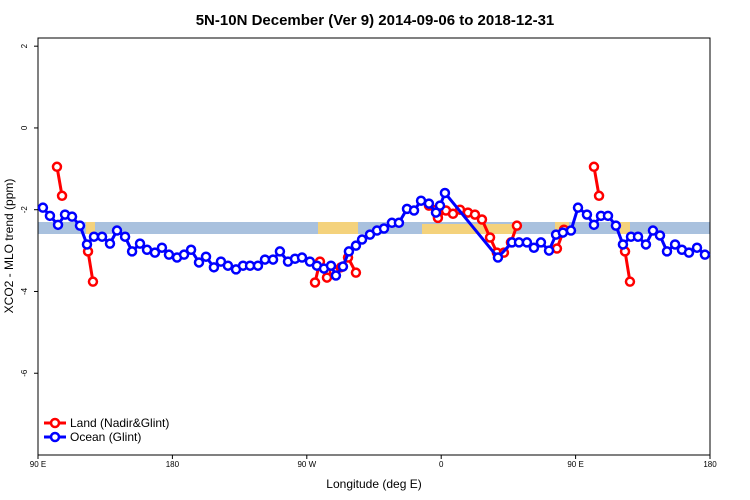 The image size is (750, 500). Describe the element at coordinates (24, 45) in the screenshot. I see `y-tick-label: 2` at that location.